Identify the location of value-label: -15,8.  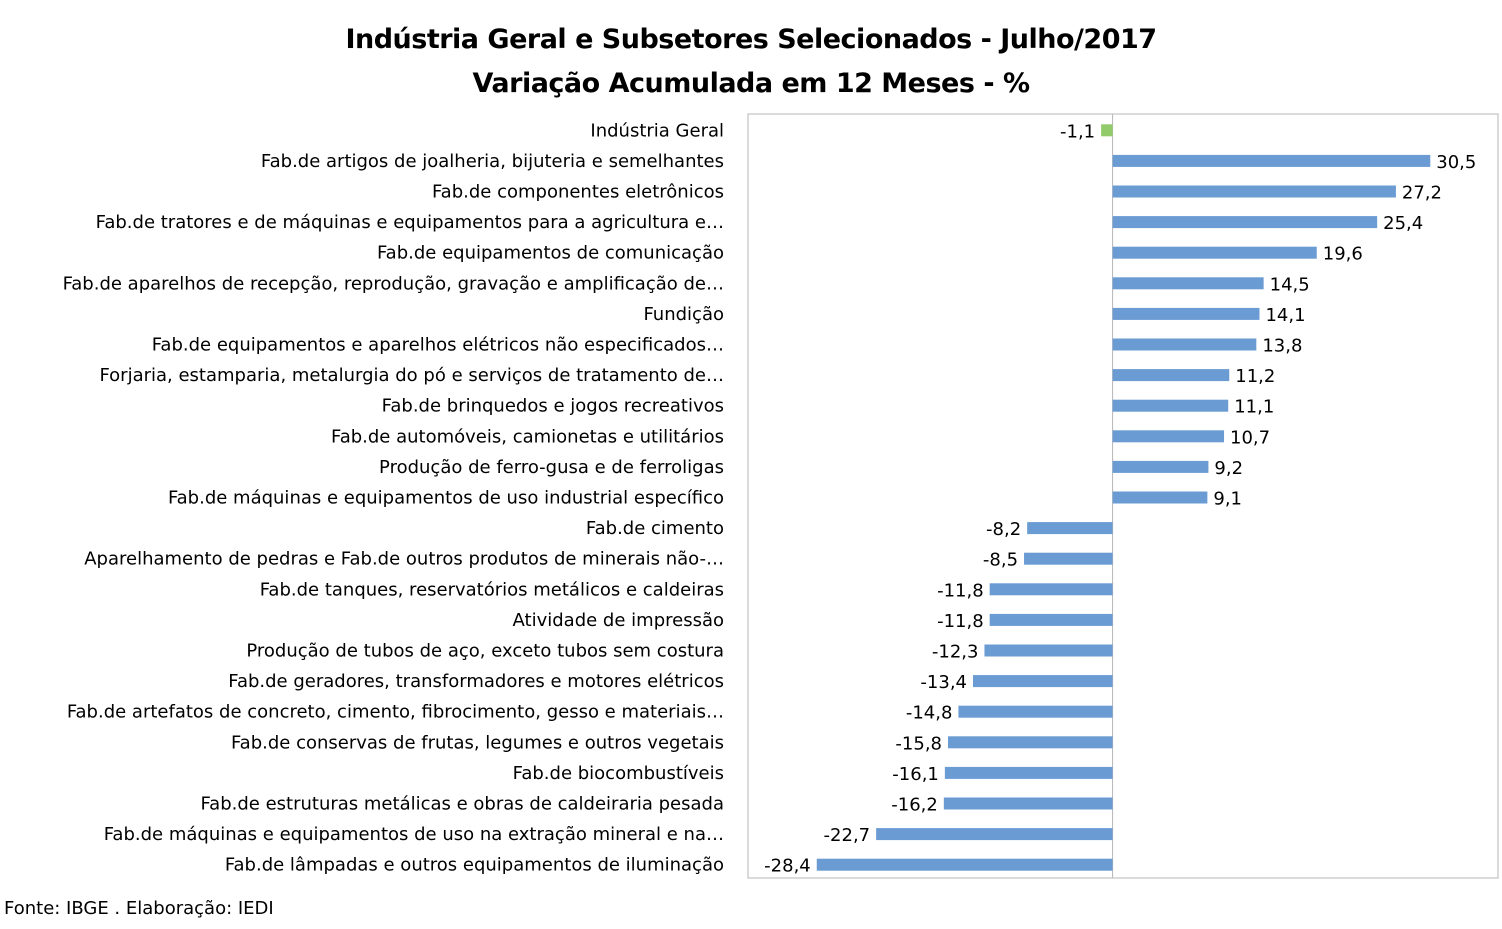
(918, 743).